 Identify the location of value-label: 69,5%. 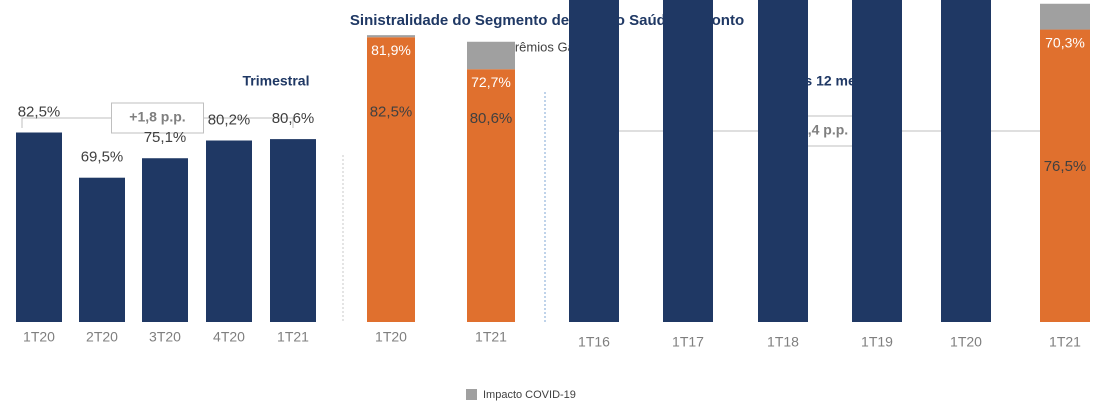
(102, 157).